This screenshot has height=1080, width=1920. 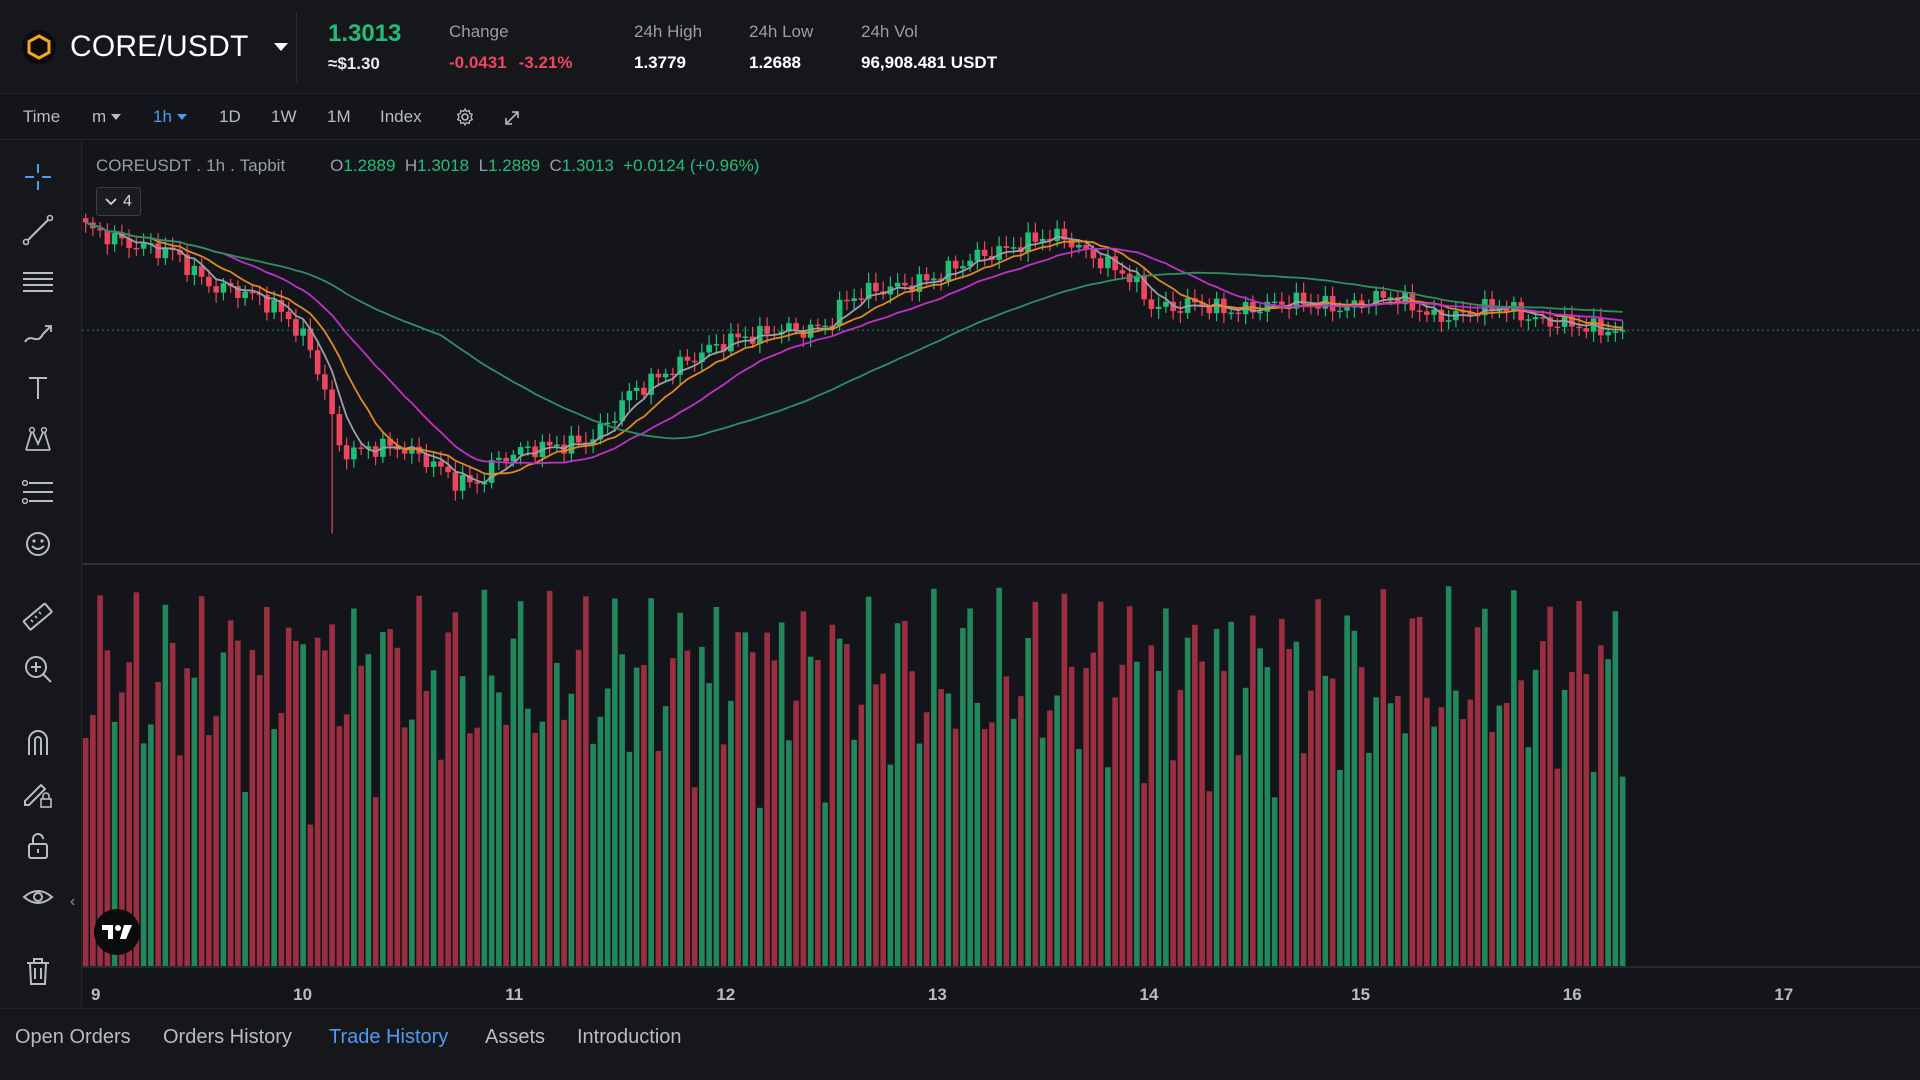 I want to click on emoji-icon, so click(x=38, y=544).